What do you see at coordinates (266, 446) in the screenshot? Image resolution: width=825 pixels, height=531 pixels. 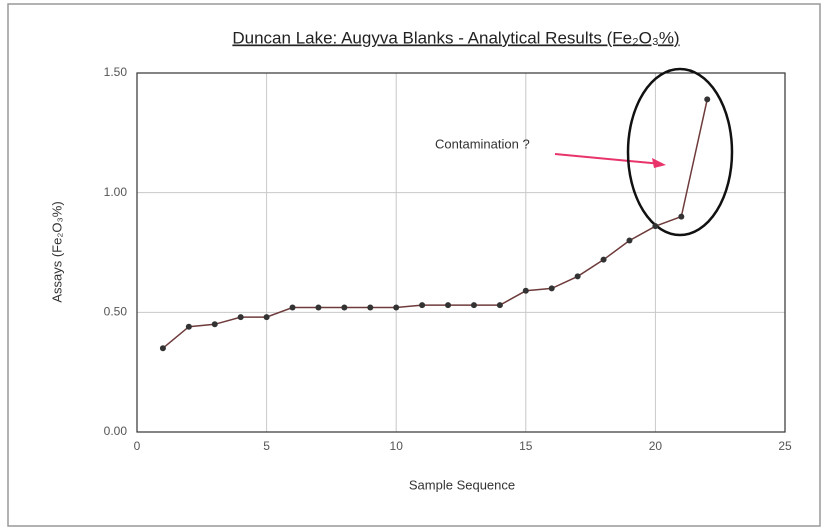 I see `x-tick-label: 5` at bounding box center [266, 446].